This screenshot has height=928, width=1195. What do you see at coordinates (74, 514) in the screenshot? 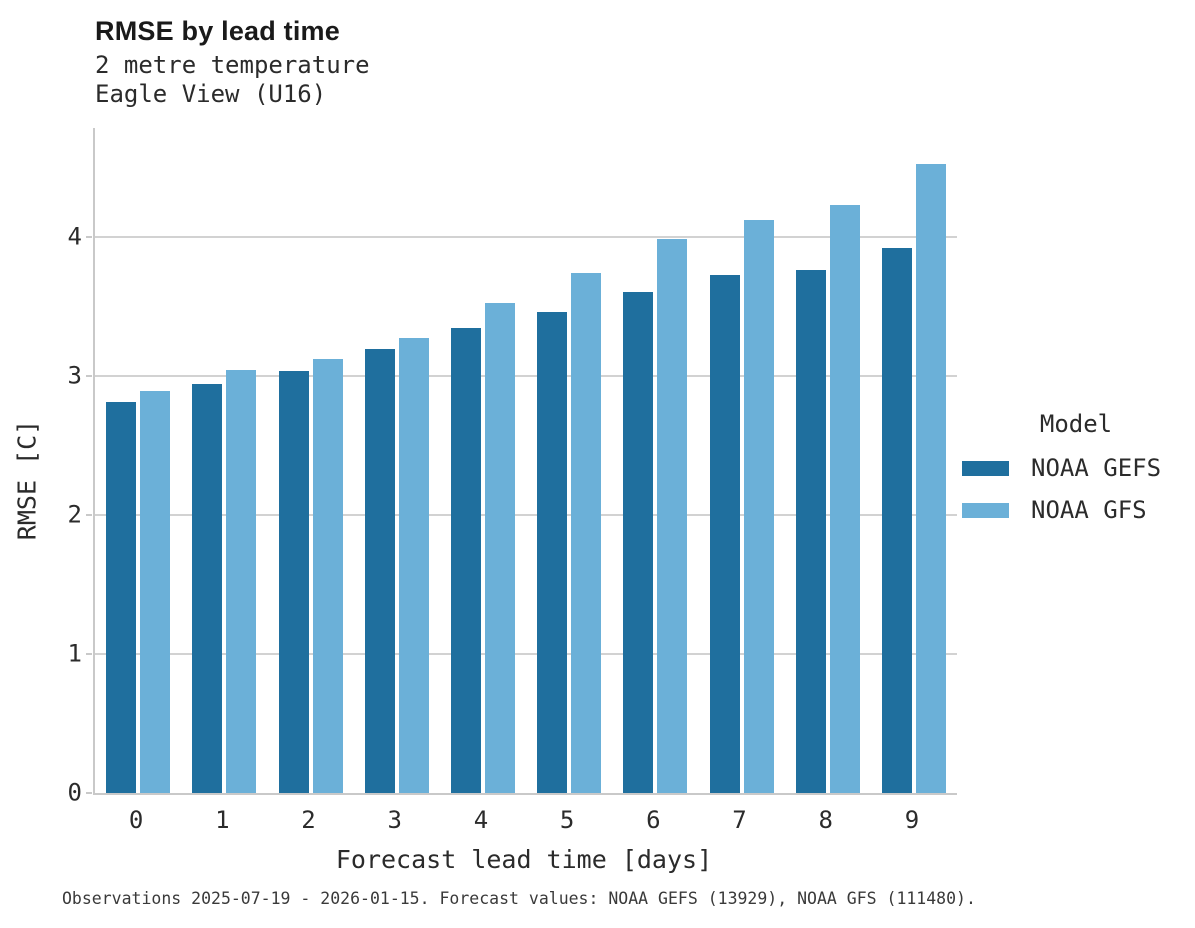
I see `y-tick-label-2: 2` at bounding box center [74, 514].